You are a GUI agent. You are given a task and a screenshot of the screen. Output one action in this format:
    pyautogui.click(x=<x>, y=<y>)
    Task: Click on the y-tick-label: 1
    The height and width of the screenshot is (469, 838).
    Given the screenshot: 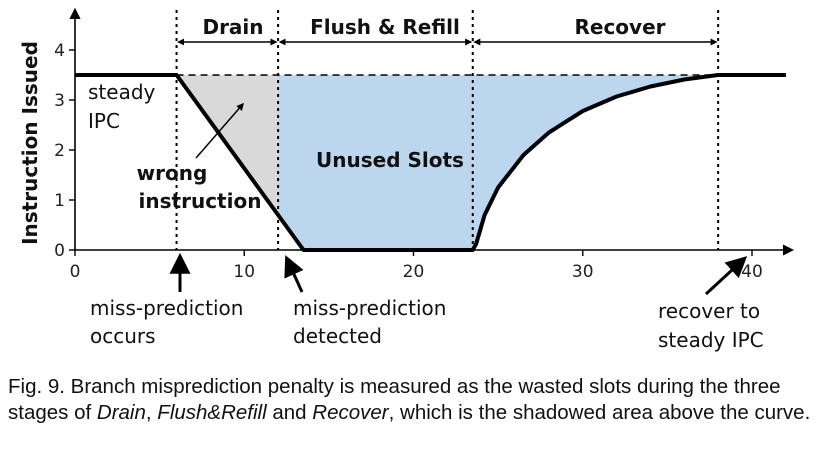 What is the action you would take?
    pyautogui.click(x=59, y=201)
    